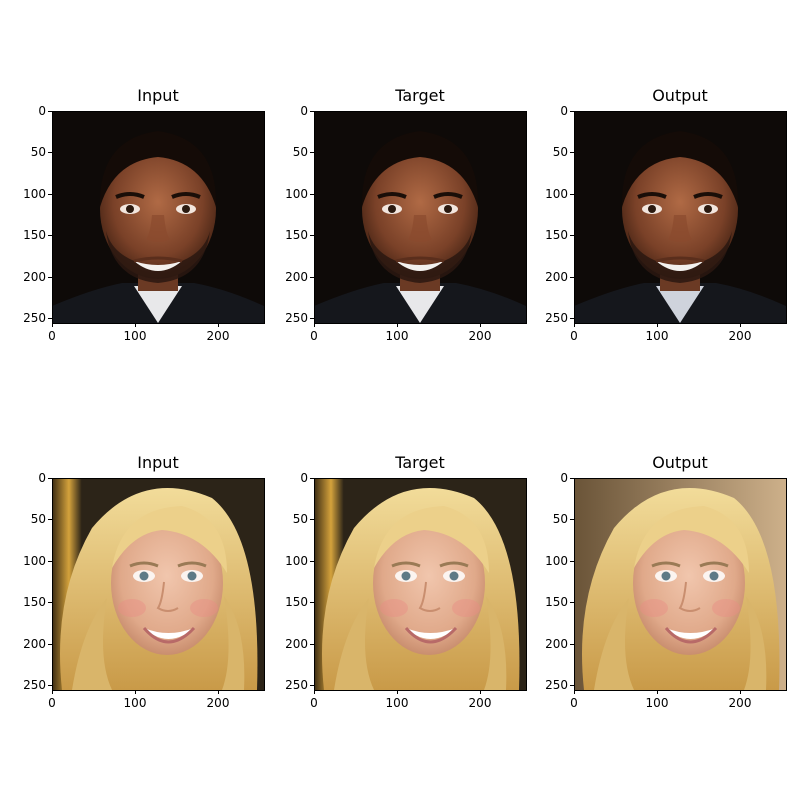 Image resolution: width=800 pixels, height=800 pixels. I want to click on panel-output-row-2: Output 0 50 100 150 200 250 0 100 200, so click(666, 581).